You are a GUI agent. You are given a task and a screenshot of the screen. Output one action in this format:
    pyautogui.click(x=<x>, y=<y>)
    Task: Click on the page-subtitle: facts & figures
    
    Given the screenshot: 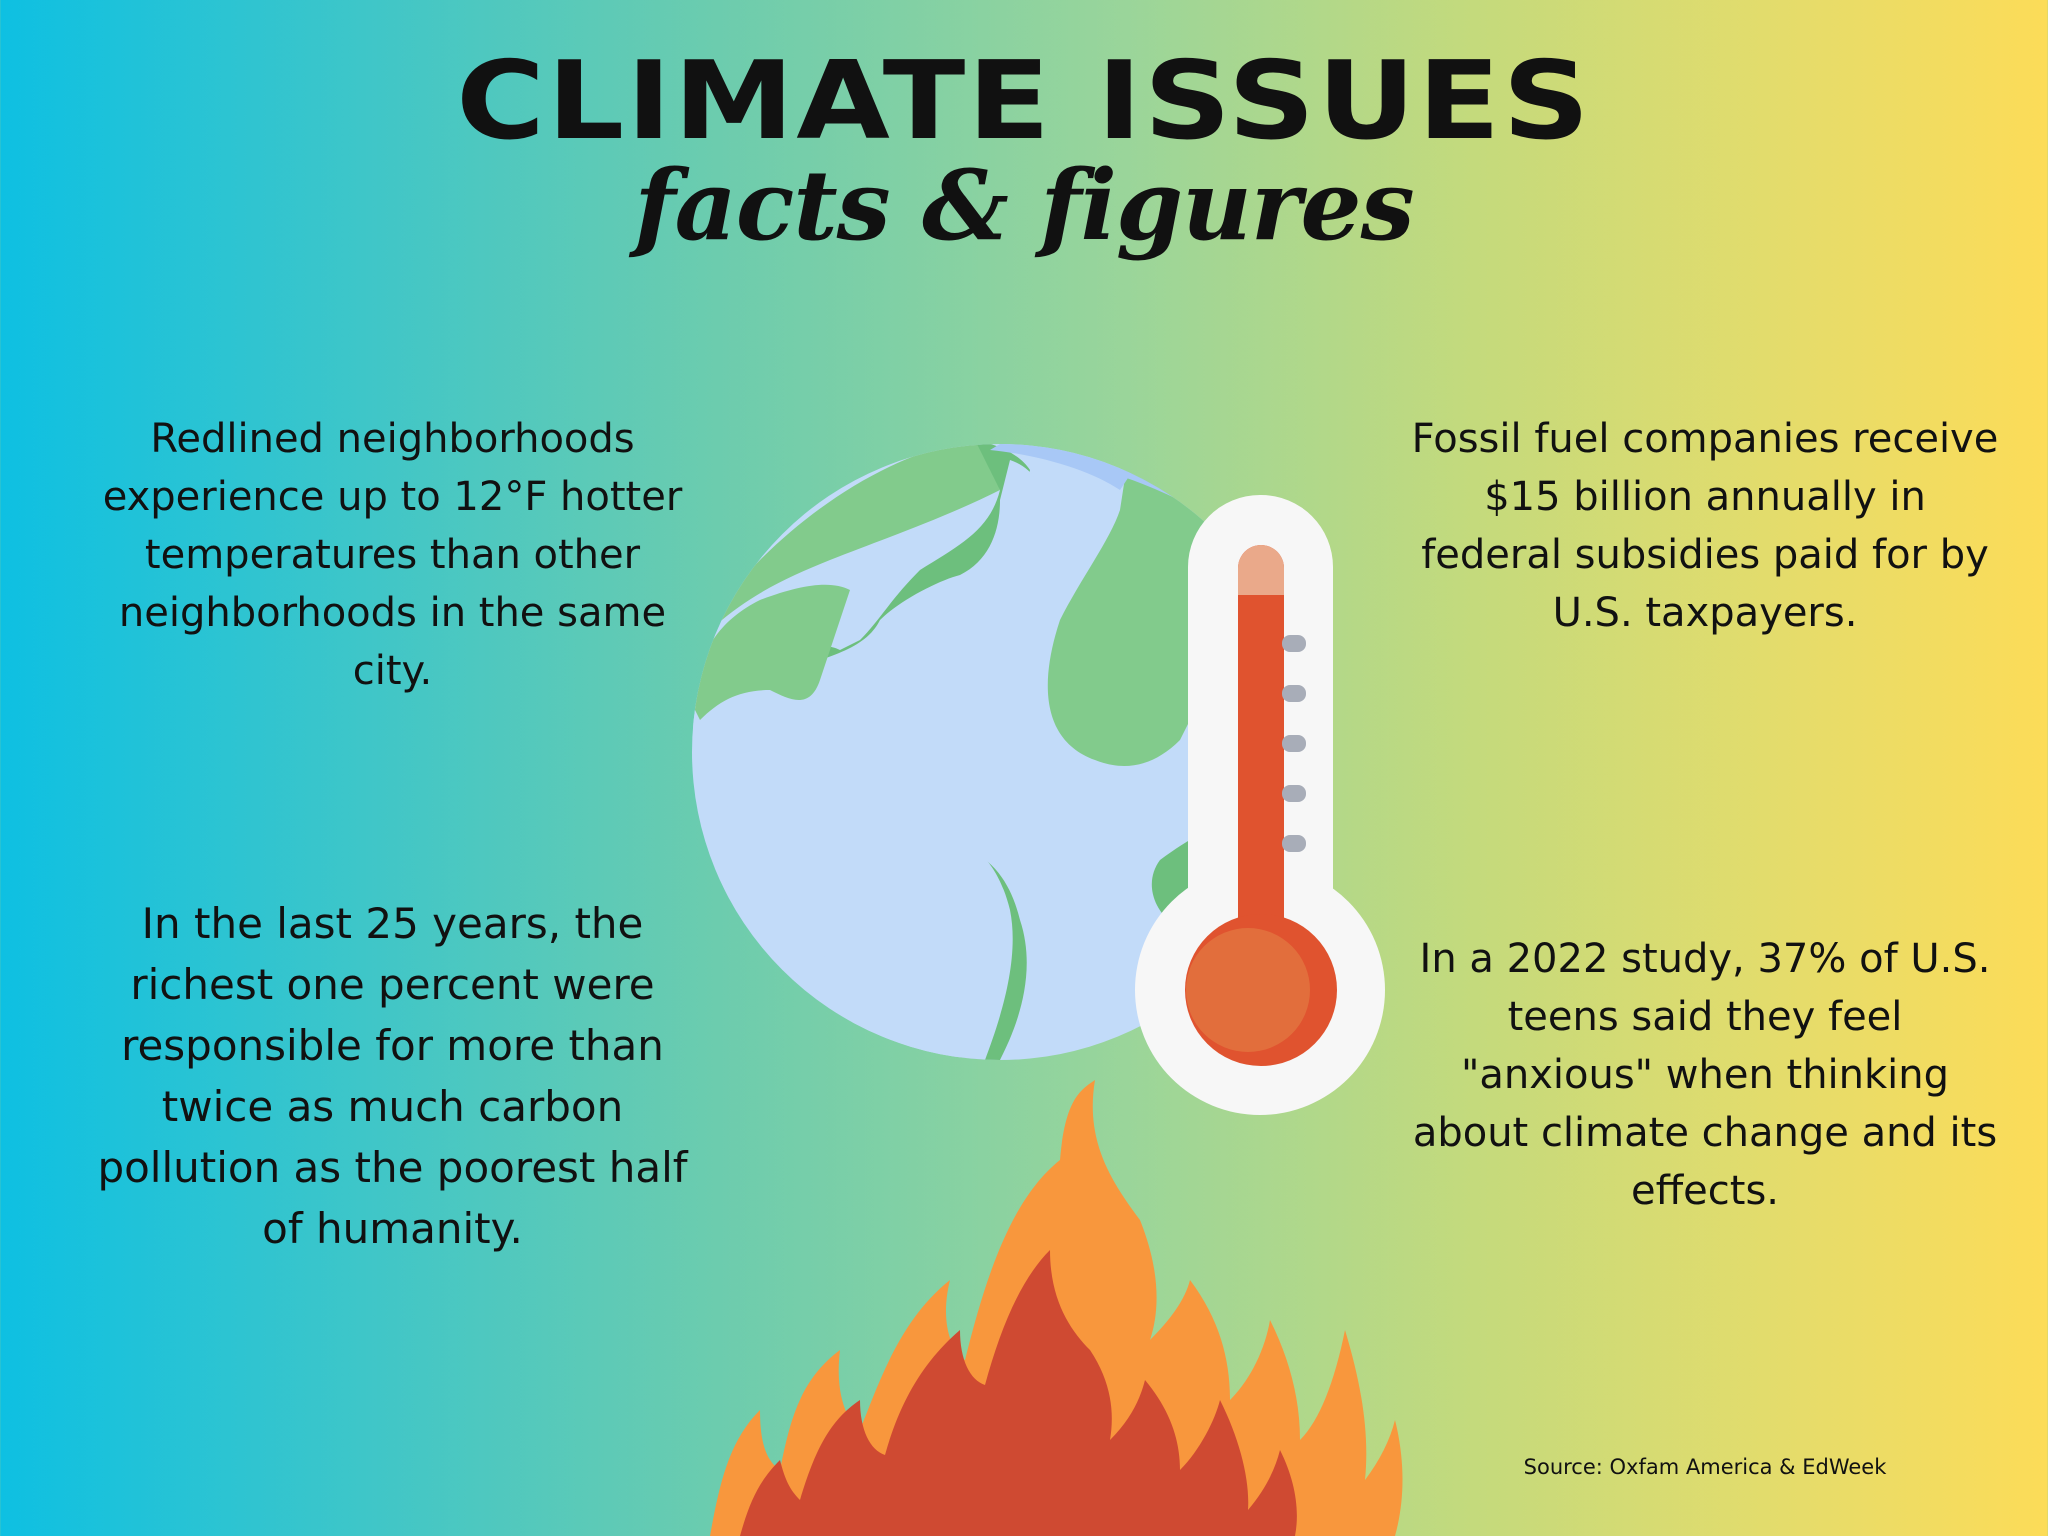 What is the action you would take?
    pyautogui.click(x=1024, y=205)
    